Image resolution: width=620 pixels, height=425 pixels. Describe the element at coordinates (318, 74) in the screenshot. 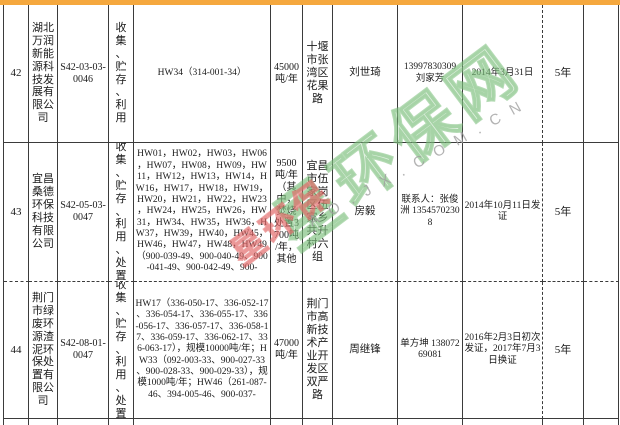

I see `row-42-address-cell: 十堰市张湾区花果路` at that location.